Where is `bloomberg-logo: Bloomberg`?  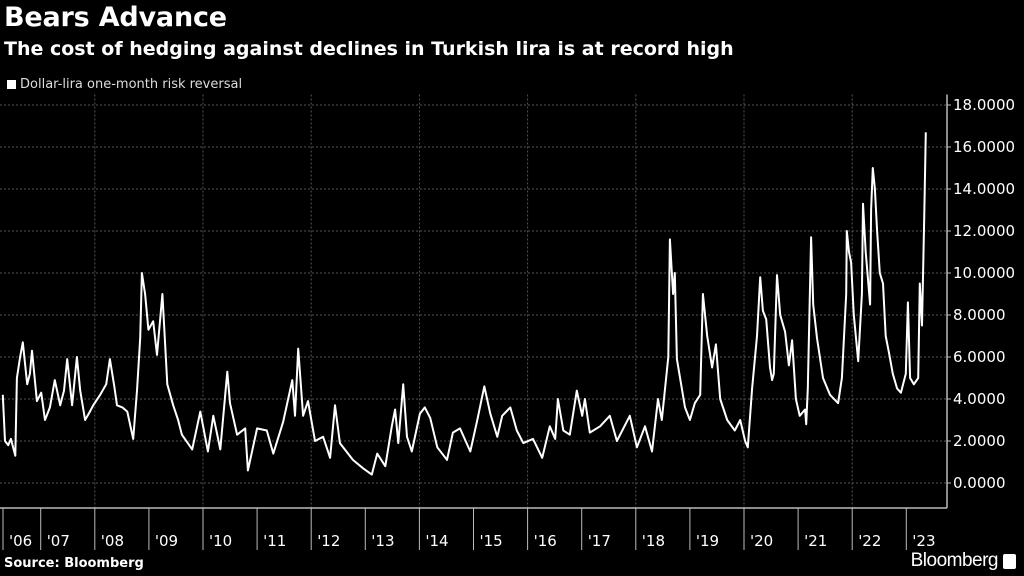
bloomberg-logo: Bloomberg is located at coordinates (963, 561).